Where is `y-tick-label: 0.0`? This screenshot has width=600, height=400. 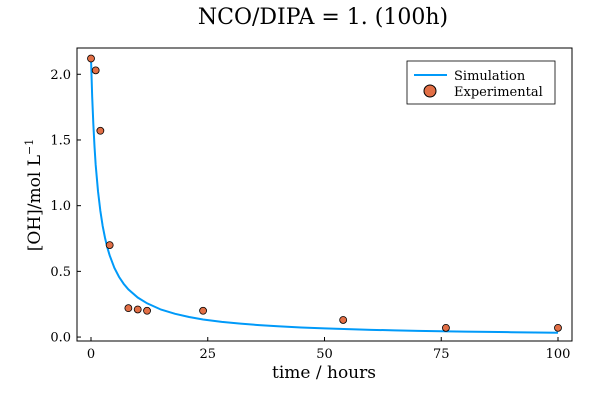 y-tick-label: 0.0 is located at coordinates (60, 338).